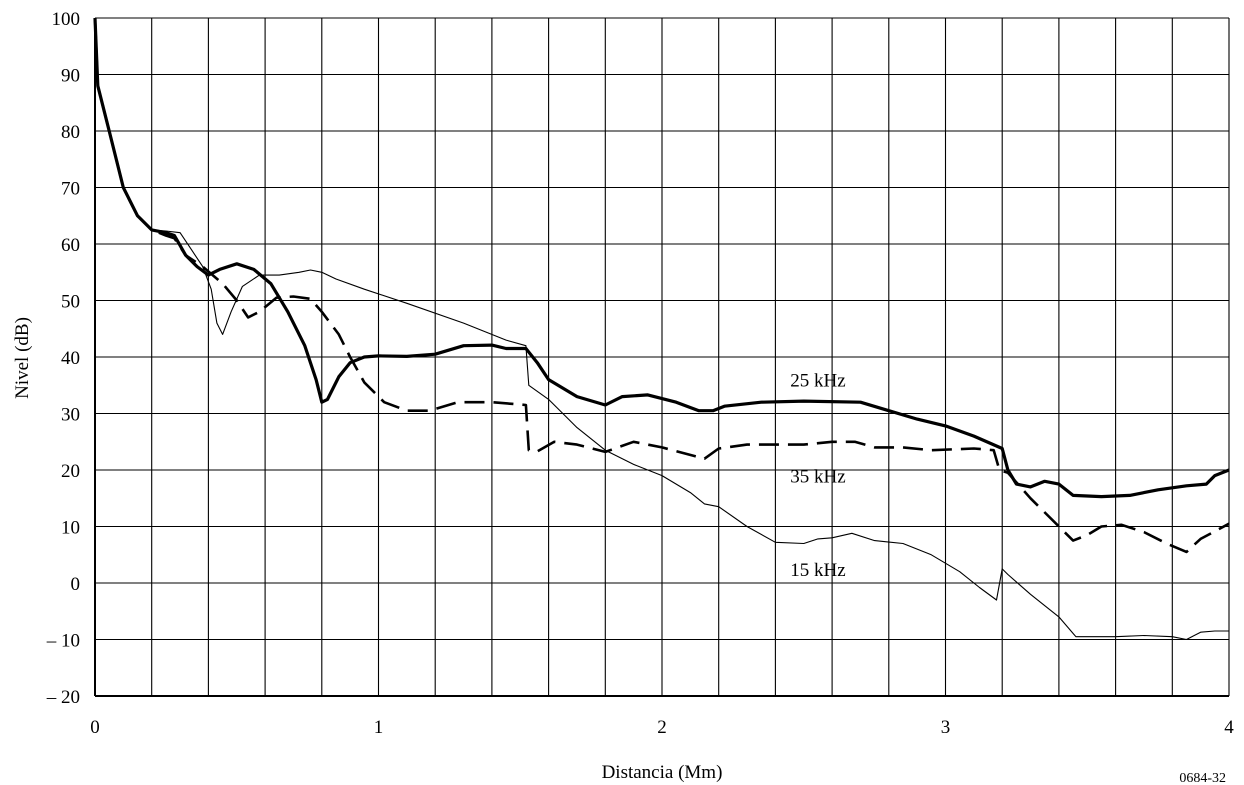  I want to click on y-tick-label: 20, so click(70, 471).